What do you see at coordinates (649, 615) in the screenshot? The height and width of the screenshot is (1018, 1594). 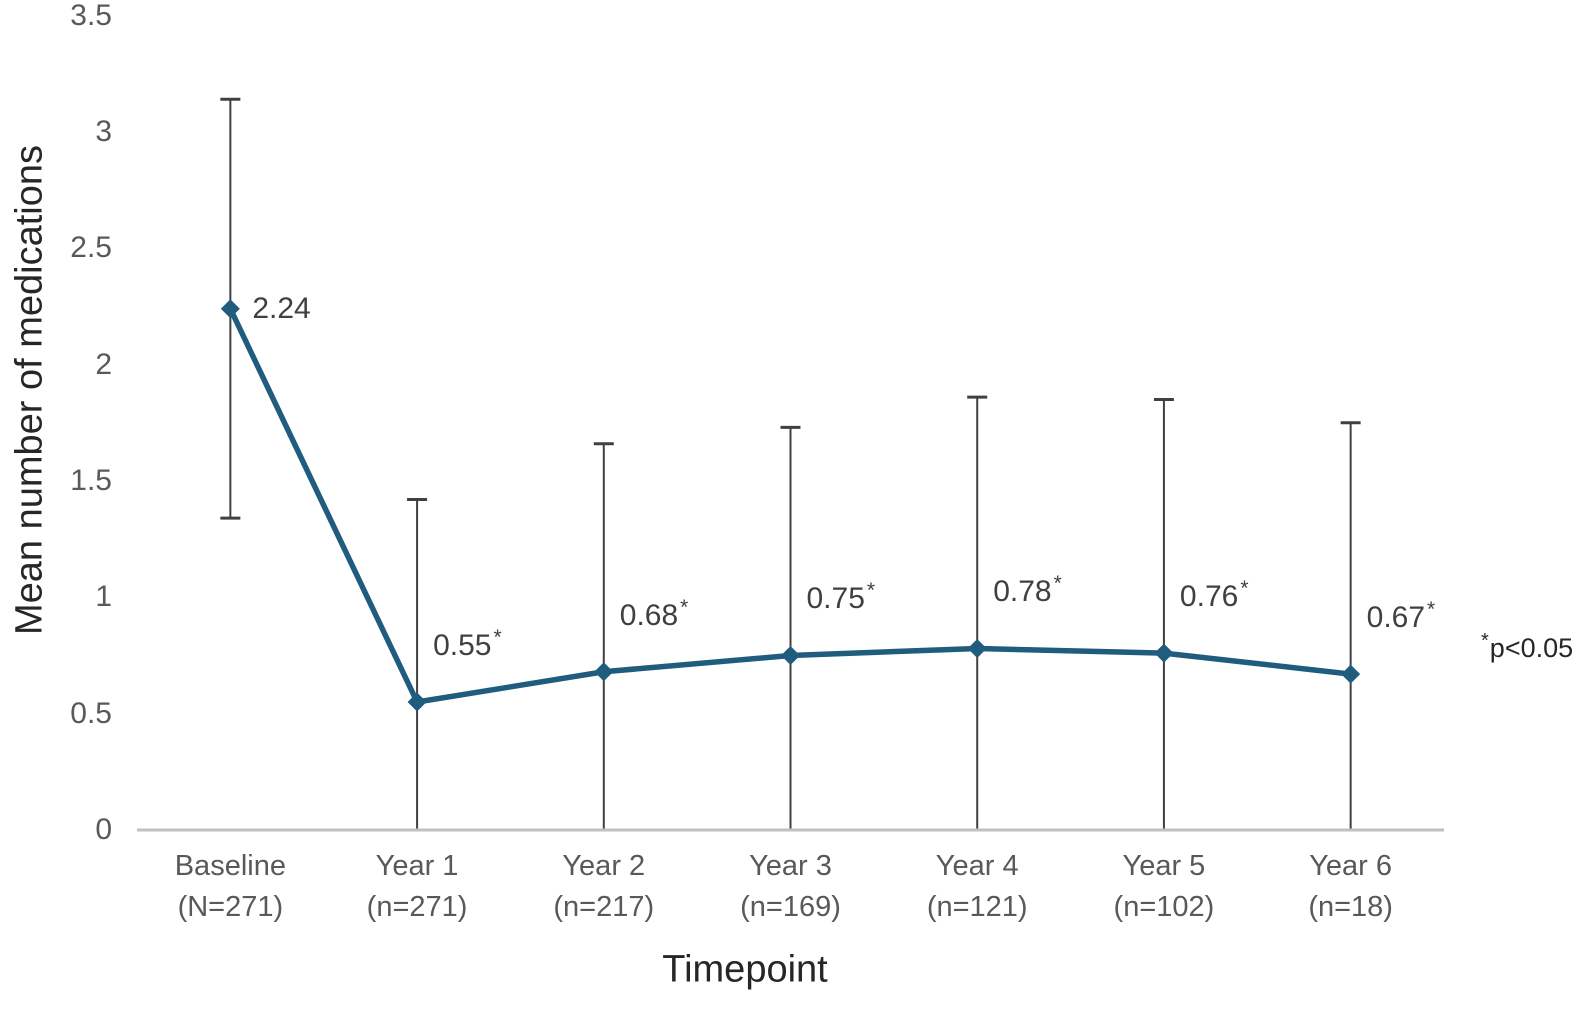 I see `data-point-value: 0.68` at bounding box center [649, 615].